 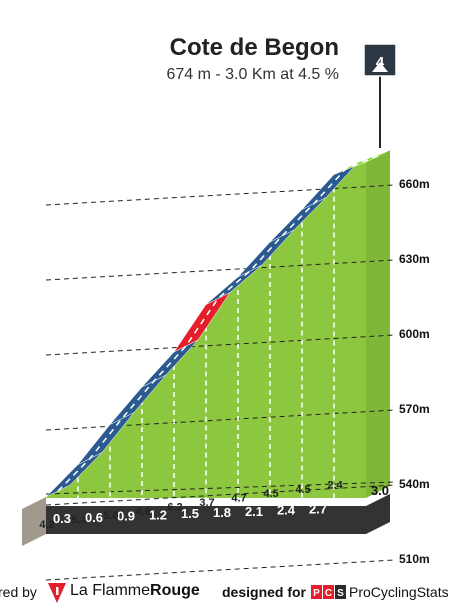 I want to click on km-label: 0.6, so click(x=94, y=517).